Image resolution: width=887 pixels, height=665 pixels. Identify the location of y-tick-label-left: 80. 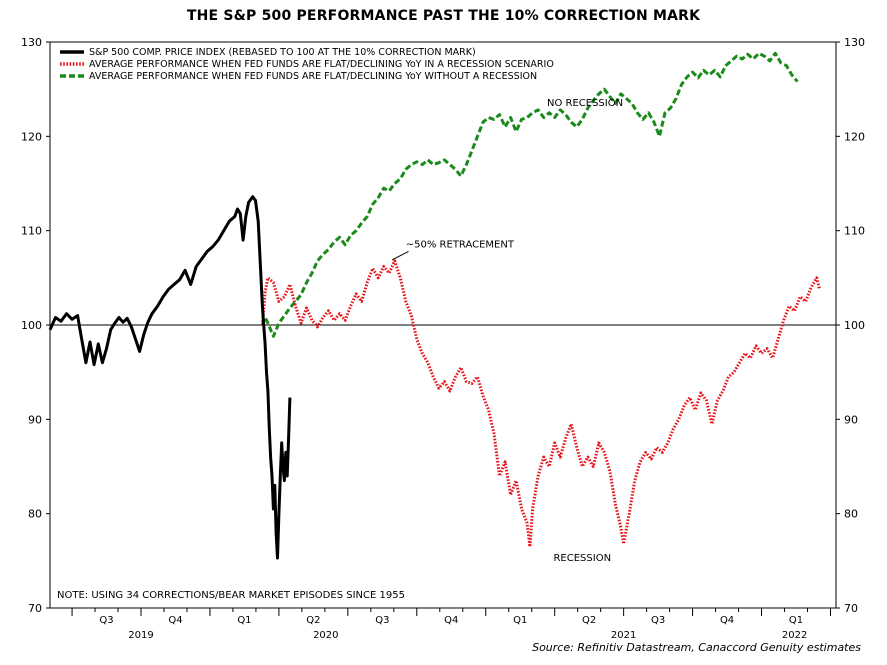
(35, 514).